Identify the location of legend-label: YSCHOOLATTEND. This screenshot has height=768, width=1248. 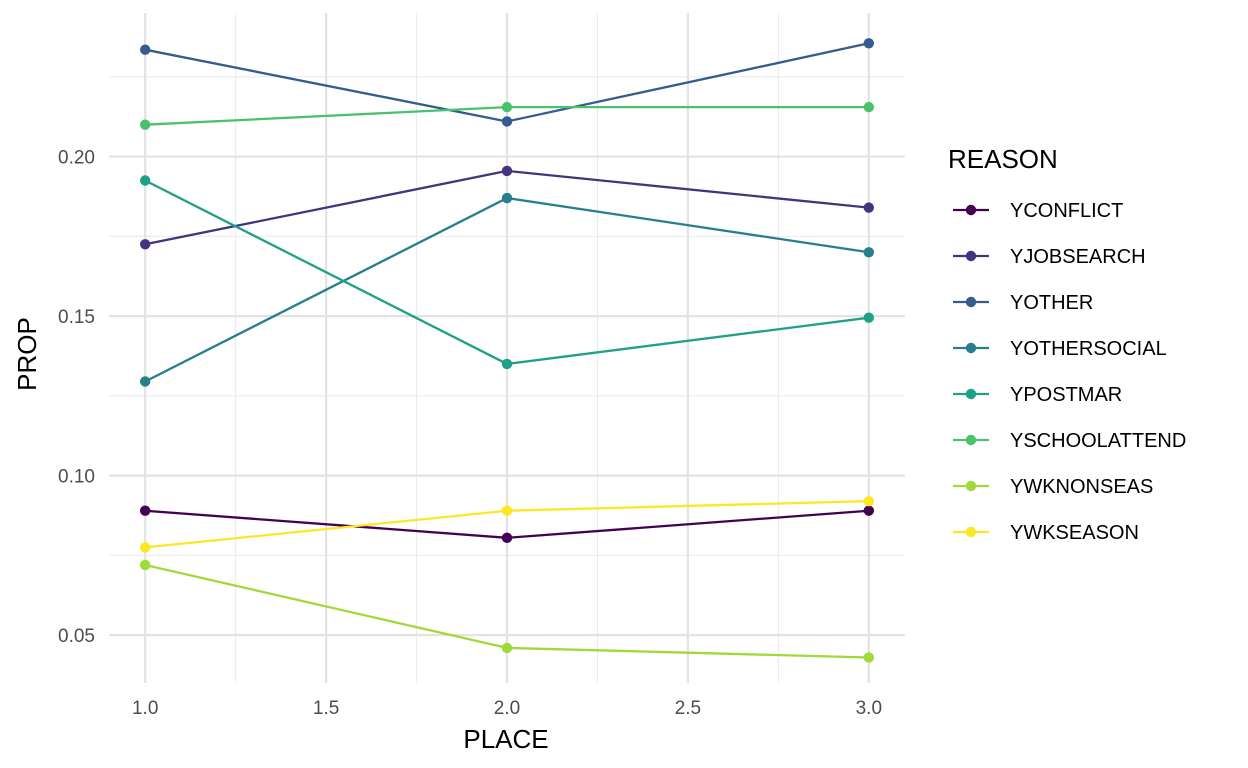
(1098, 441).